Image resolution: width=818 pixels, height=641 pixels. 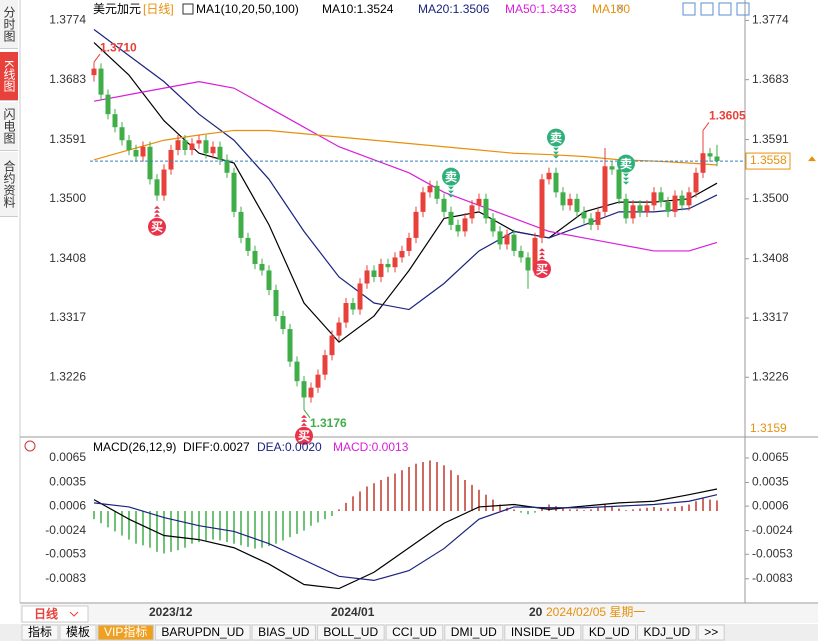 I want to click on tab-label: 指标, so click(x=40, y=631).